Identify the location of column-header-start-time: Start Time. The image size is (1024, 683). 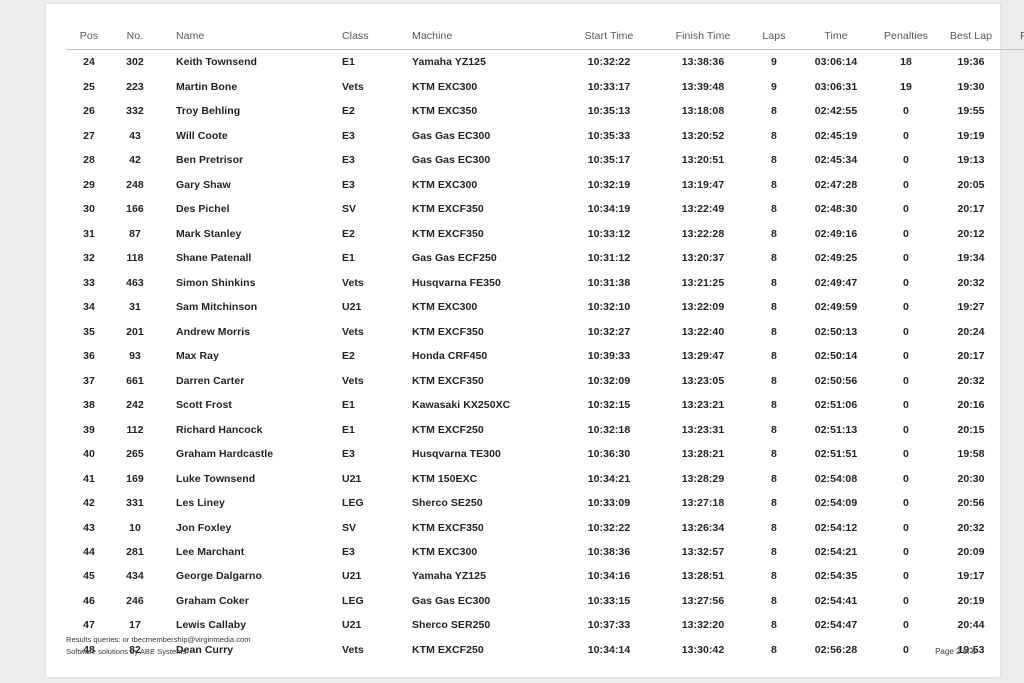
(609, 40).